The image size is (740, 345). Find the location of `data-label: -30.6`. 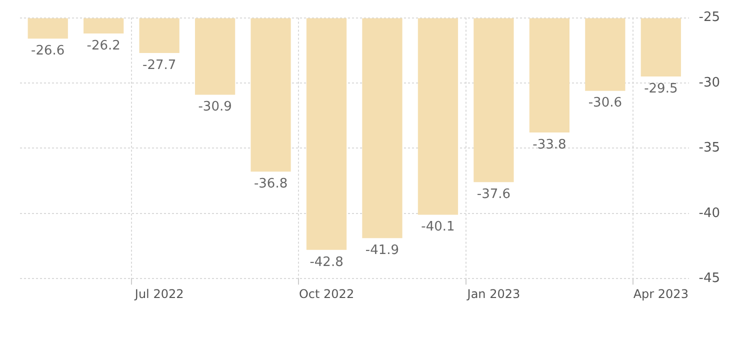

data-label: -30.6 is located at coordinates (605, 103).